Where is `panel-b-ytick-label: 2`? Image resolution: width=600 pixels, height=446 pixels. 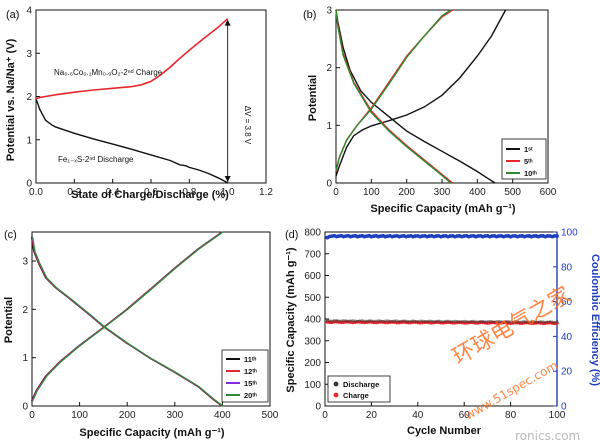
panel-b-ytick-label: 2 is located at coordinates (329, 68).